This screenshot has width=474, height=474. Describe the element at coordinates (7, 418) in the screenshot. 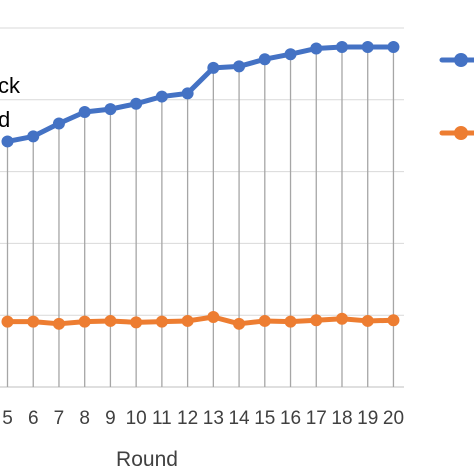

I see `x-tick-label-5: 5` at that location.